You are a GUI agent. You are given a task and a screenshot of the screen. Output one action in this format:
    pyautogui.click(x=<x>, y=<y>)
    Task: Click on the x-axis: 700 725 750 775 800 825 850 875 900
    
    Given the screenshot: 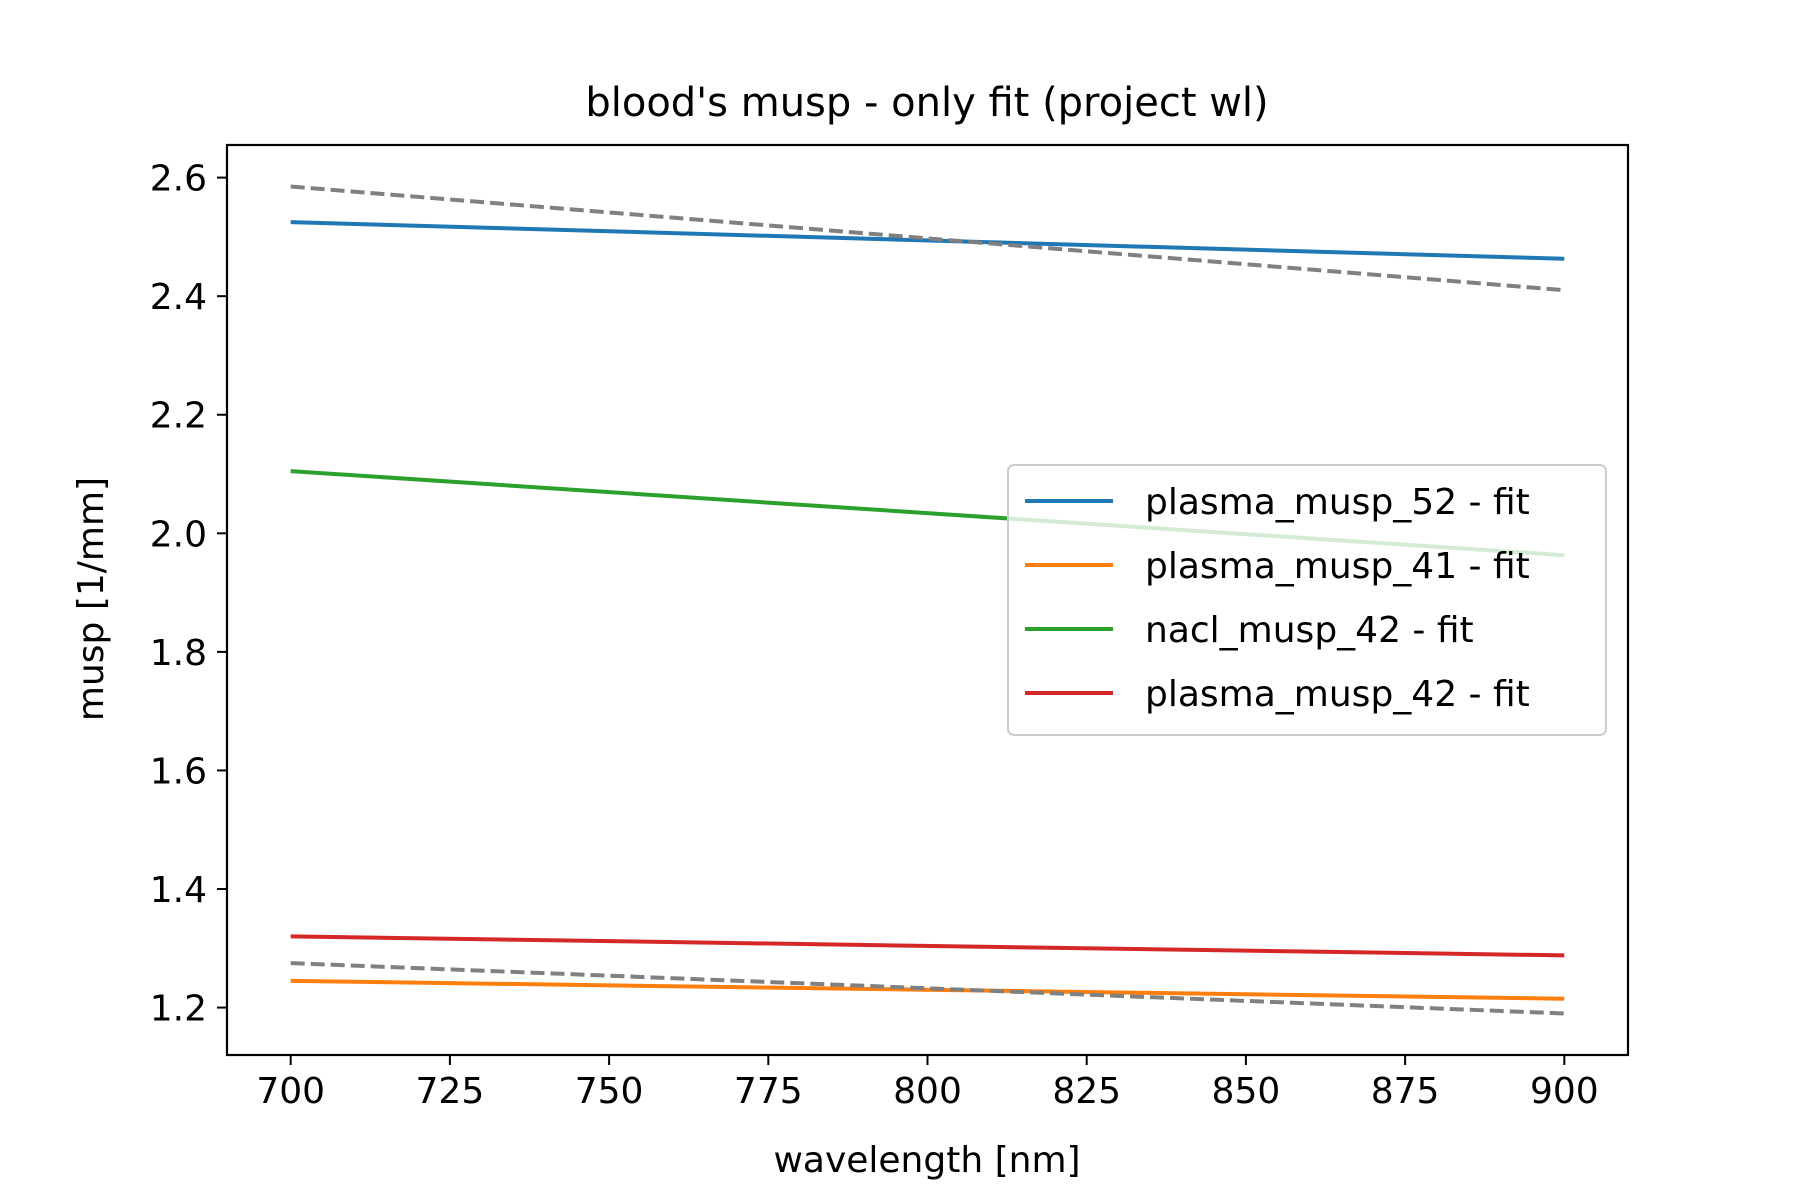 What is the action you would take?
    pyautogui.click(x=927, y=1083)
    